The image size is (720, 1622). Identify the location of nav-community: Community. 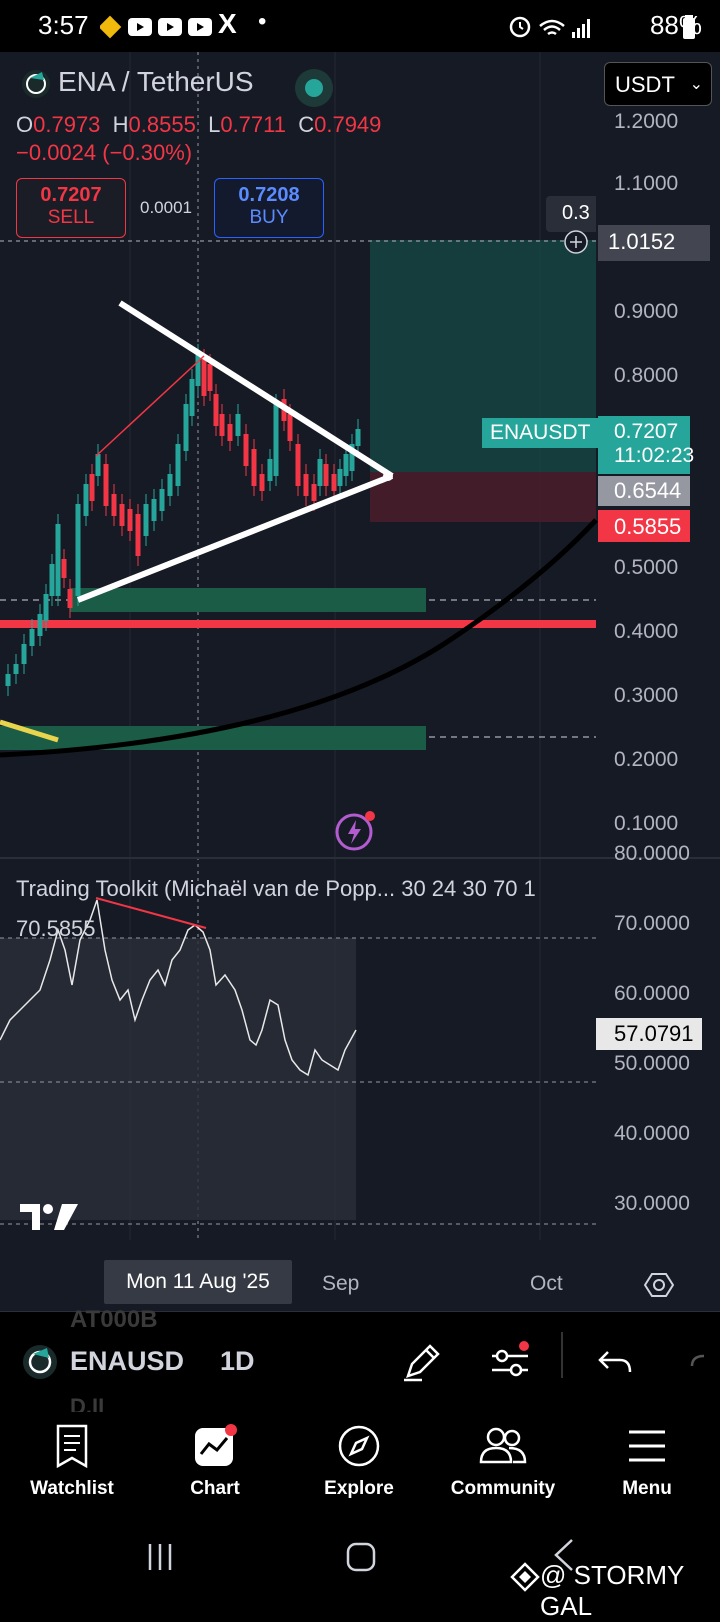
(503, 1462).